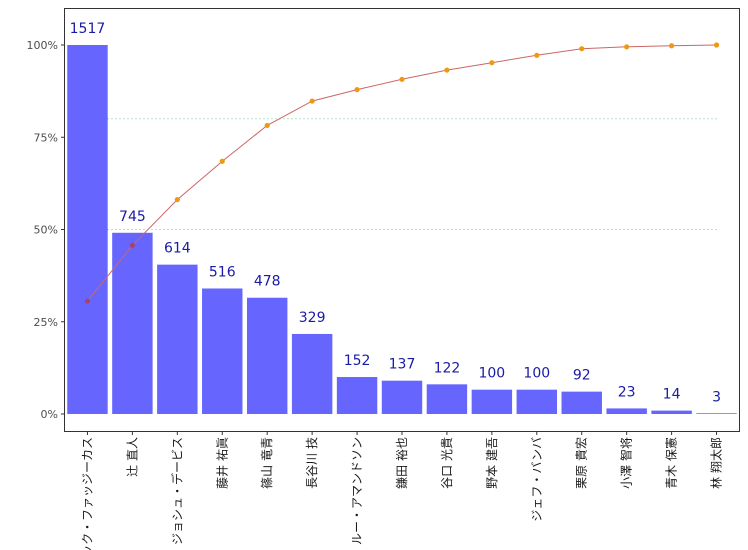 The image size is (748, 550). Describe the element at coordinates (176, 491) in the screenshot. I see `x-tick-label-3: ジョシュ・デービス` at that location.